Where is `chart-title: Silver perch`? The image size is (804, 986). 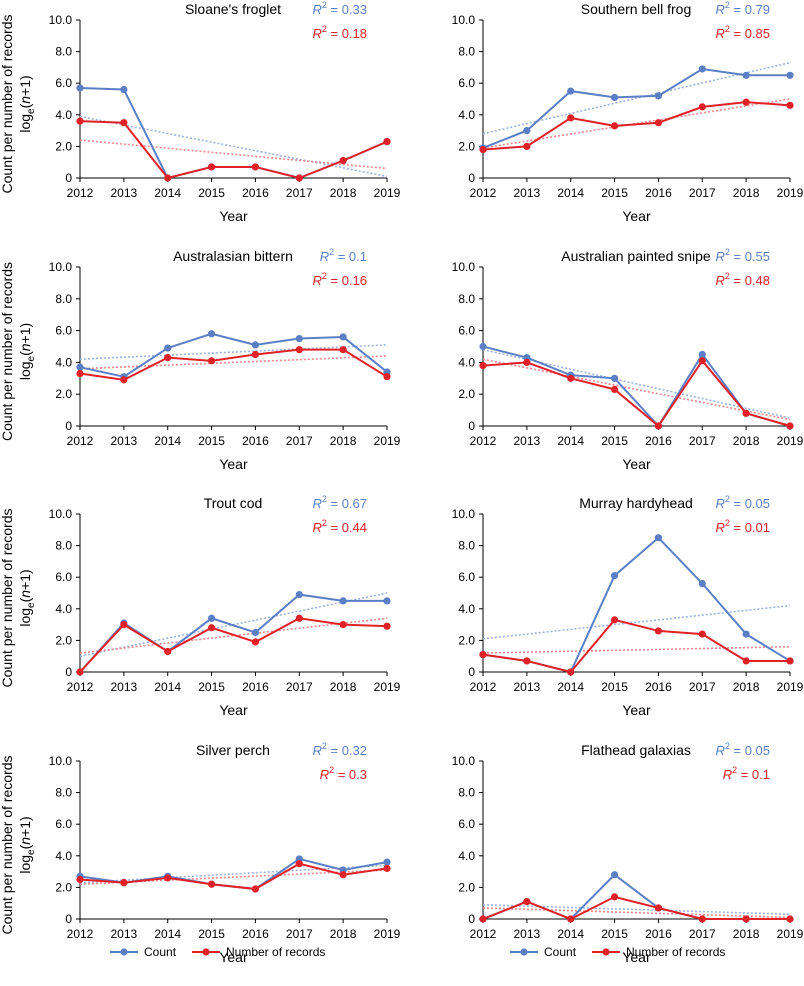 chart-title: Silver perch is located at coordinates (233, 750).